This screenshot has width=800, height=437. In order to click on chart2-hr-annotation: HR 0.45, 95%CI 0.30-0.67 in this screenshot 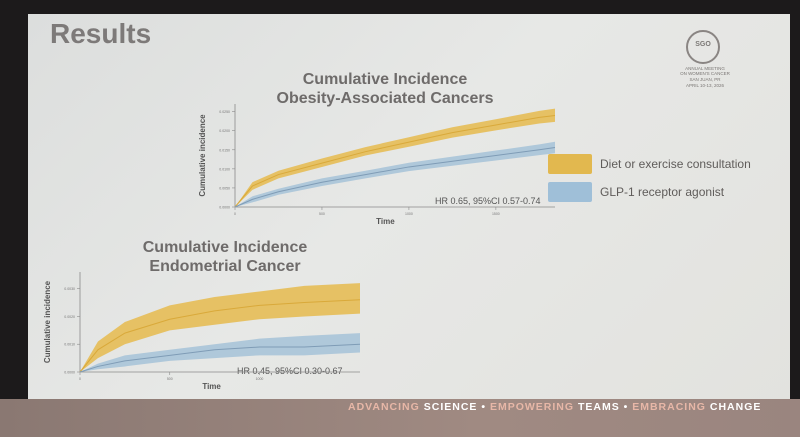, I will do `click(290, 371)`.